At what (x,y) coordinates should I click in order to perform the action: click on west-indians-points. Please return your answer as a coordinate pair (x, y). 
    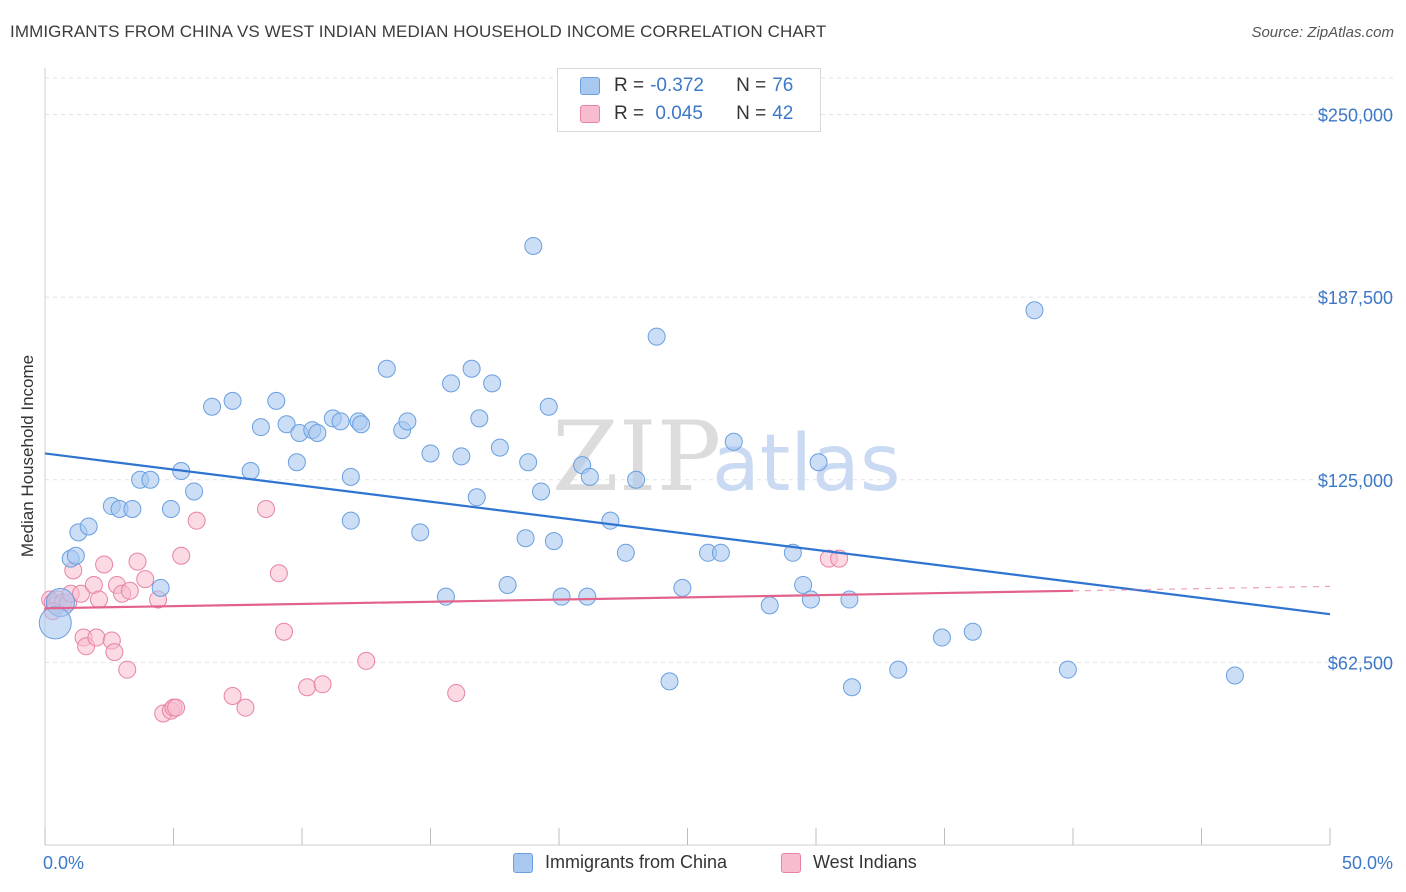
    Looking at the image, I should click on (445, 611).